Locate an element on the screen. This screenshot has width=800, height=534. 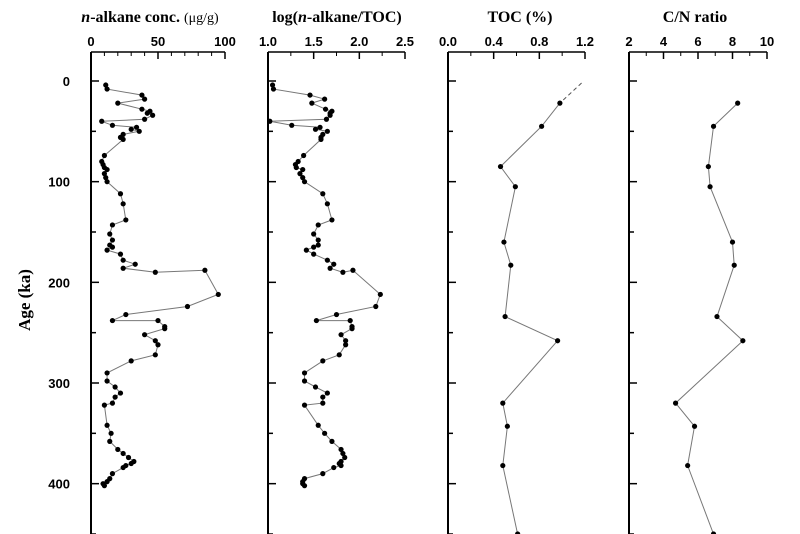
panel-1-x-tick-label: 50 is located at coordinates (158, 41).